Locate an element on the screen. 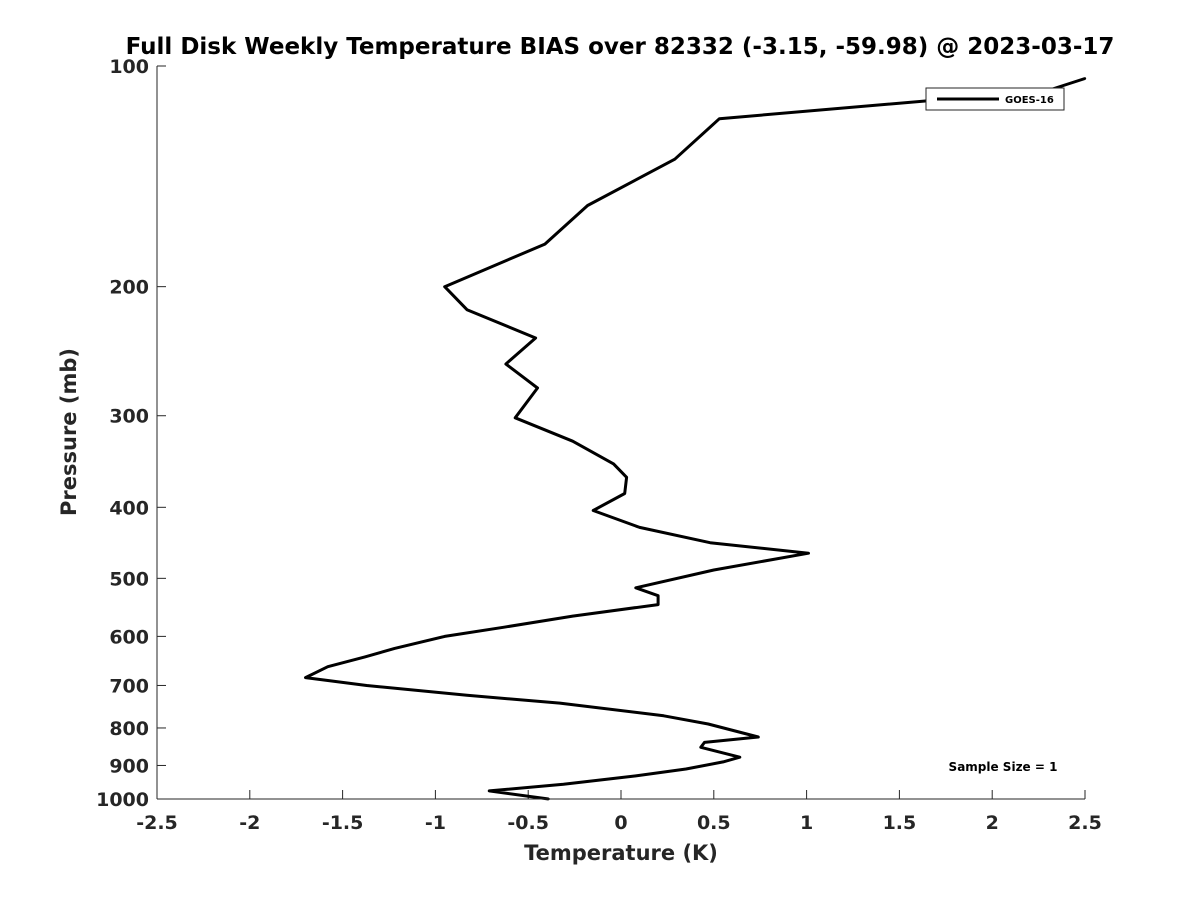 Image resolution: width=1200 pixels, height=900 pixels. y-tick-label: 1000 is located at coordinates (122, 800).